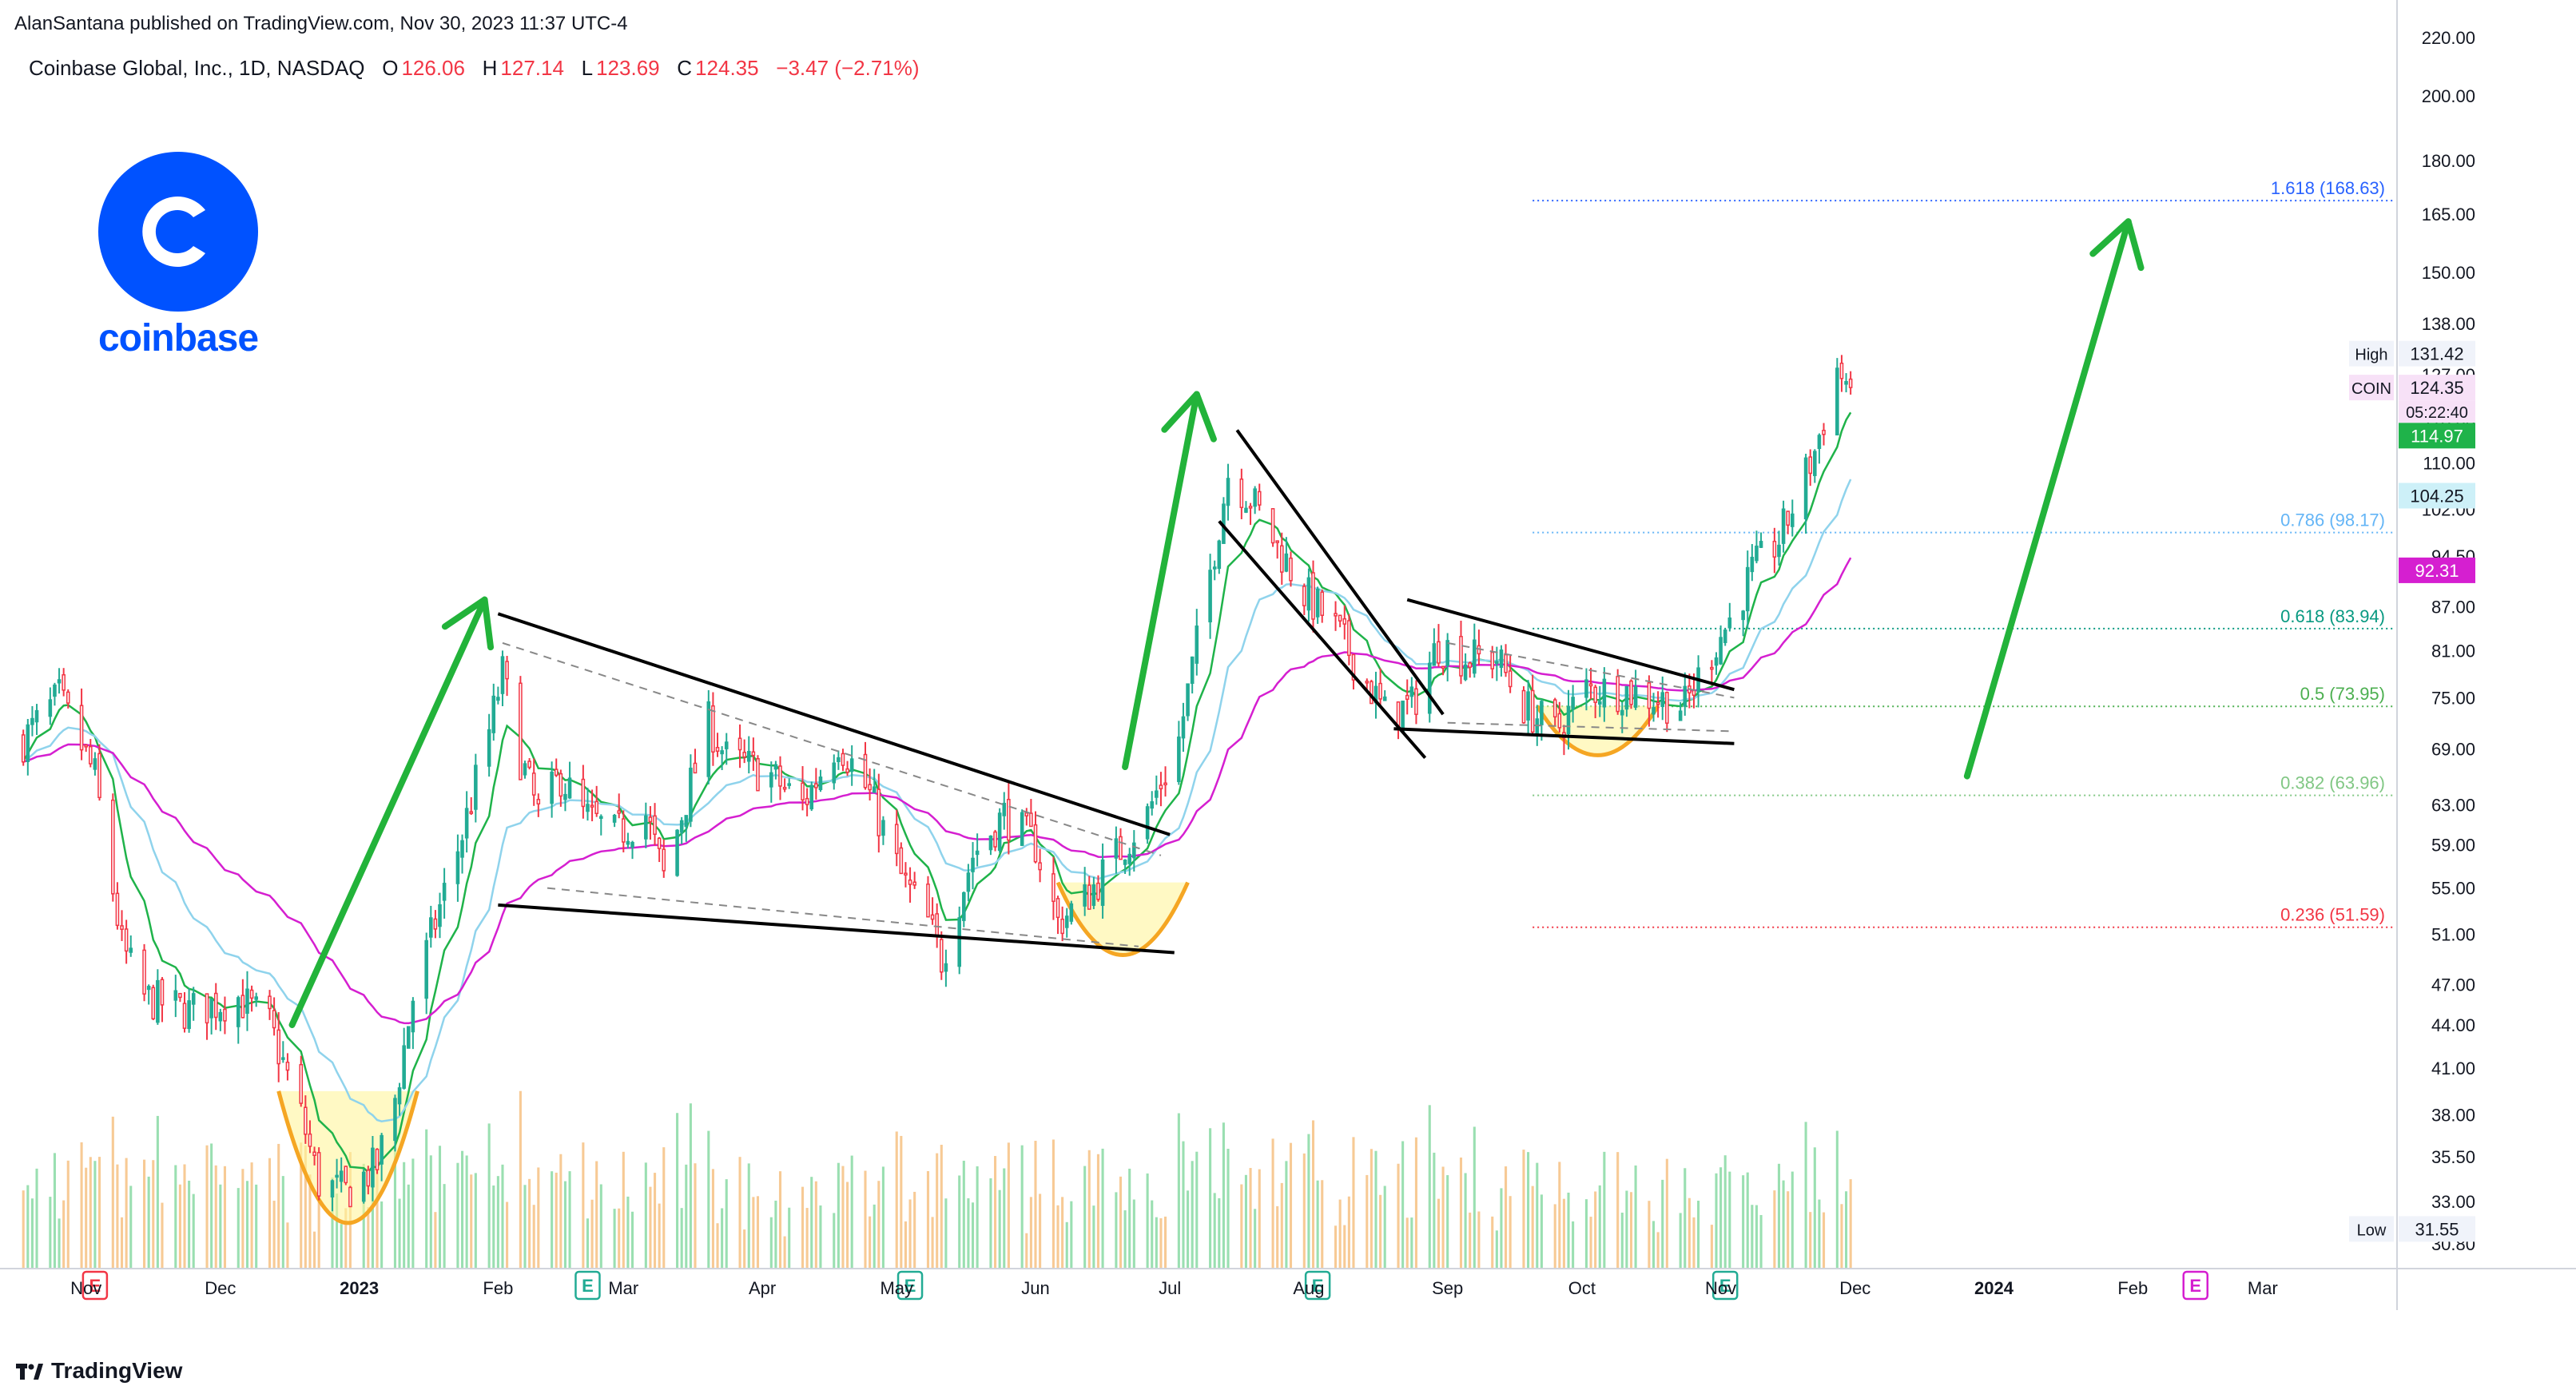  I want to click on price-tick-label: 180.00, so click(2448, 161).